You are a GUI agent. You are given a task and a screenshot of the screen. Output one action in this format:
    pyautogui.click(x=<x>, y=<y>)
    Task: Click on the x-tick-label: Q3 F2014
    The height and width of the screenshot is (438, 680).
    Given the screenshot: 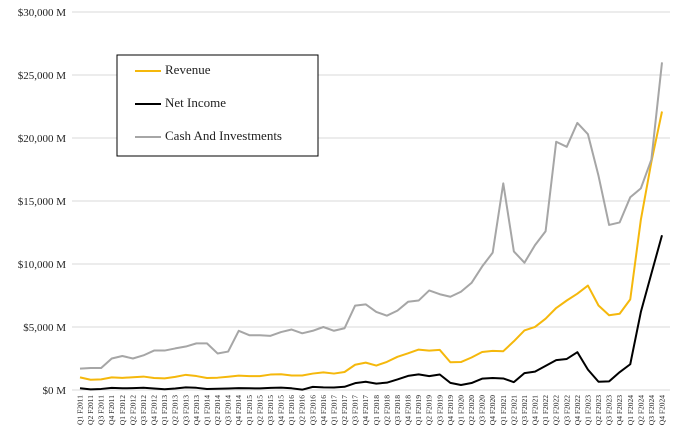 What is the action you would take?
    pyautogui.click(x=228, y=410)
    